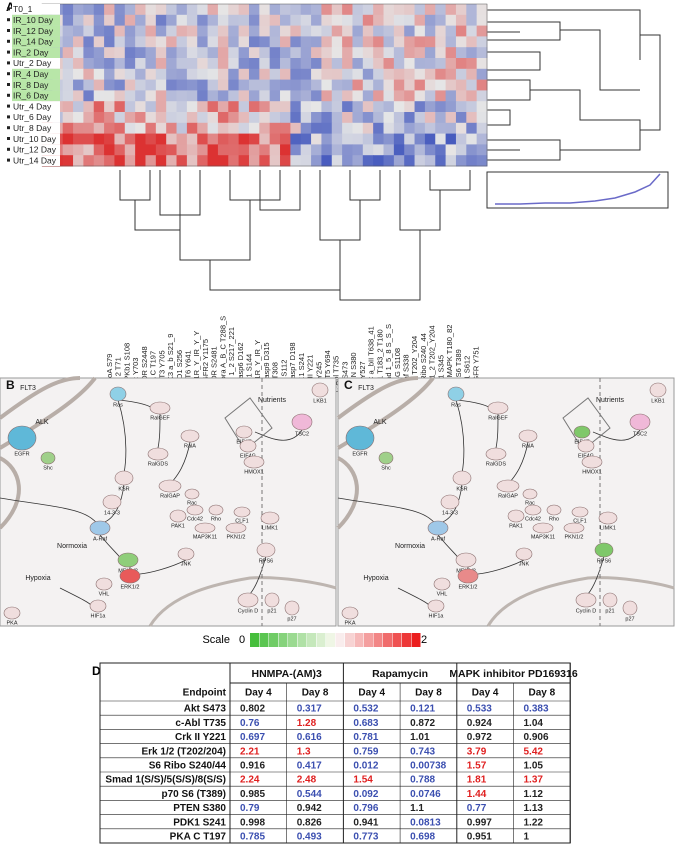 The width and height of the screenshot is (676, 844). Describe the element at coordinates (36, 150) in the screenshot. I see `label-bg` at that location.